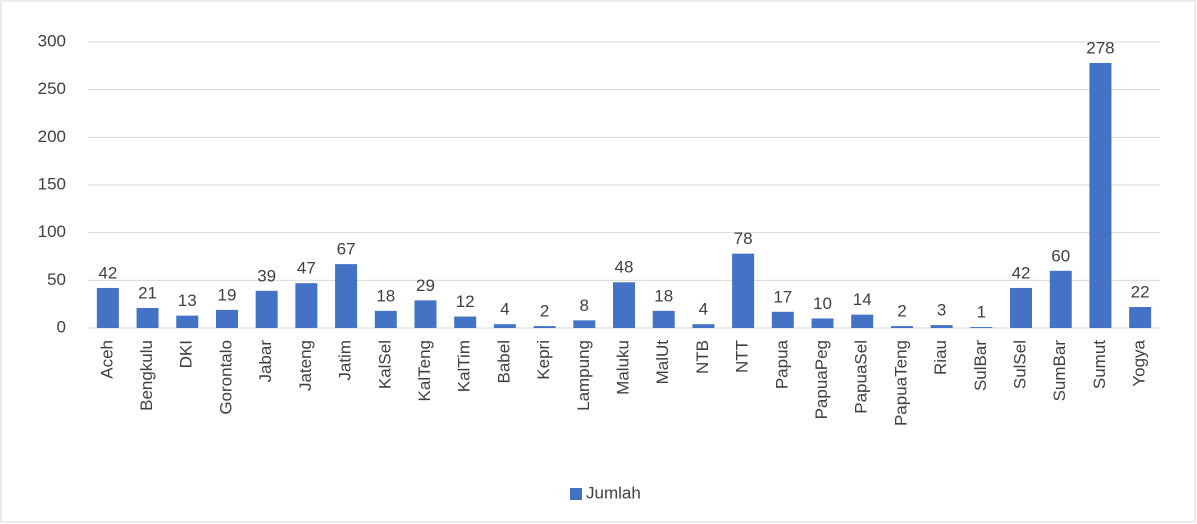 Image resolution: width=1197 pixels, height=524 pixels. Describe the element at coordinates (265, 361) in the screenshot. I see `x-tick-label: Jabar` at that location.